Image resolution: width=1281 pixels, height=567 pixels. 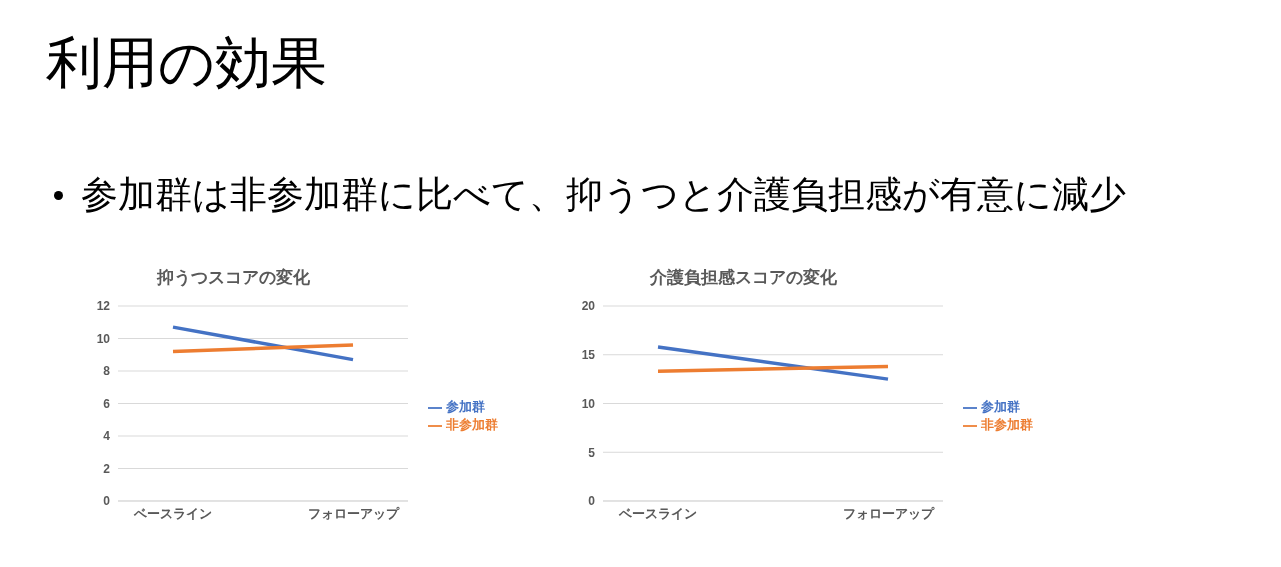 What do you see at coordinates (107, 403) in the screenshot?
I see `y-tick-label: 6` at bounding box center [107, 403].